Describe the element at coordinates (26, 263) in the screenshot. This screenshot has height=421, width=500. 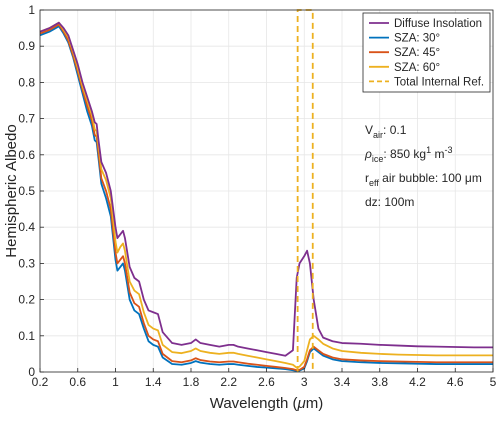
I see `y-tick-label: 0.3` at that location.